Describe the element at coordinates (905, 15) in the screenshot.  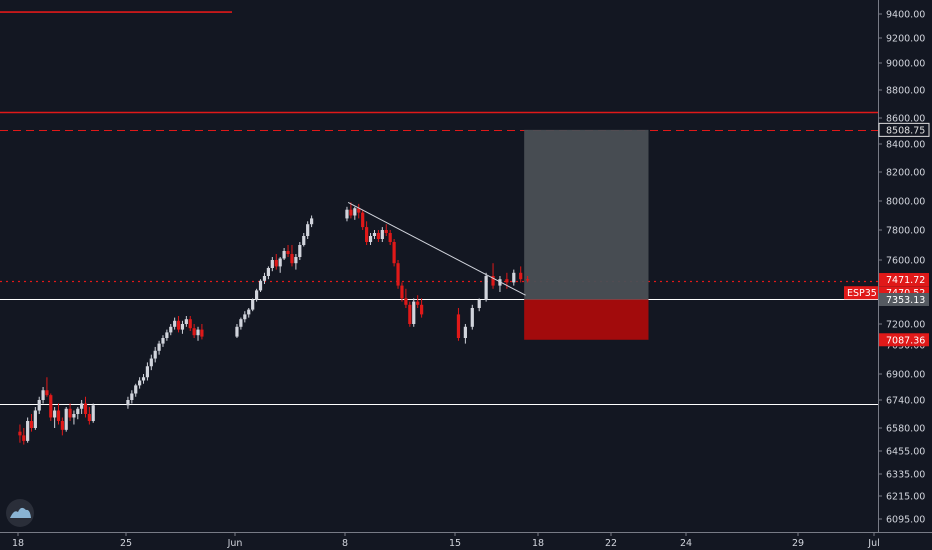
I see `y-tick-label: 9400.00` at that location.